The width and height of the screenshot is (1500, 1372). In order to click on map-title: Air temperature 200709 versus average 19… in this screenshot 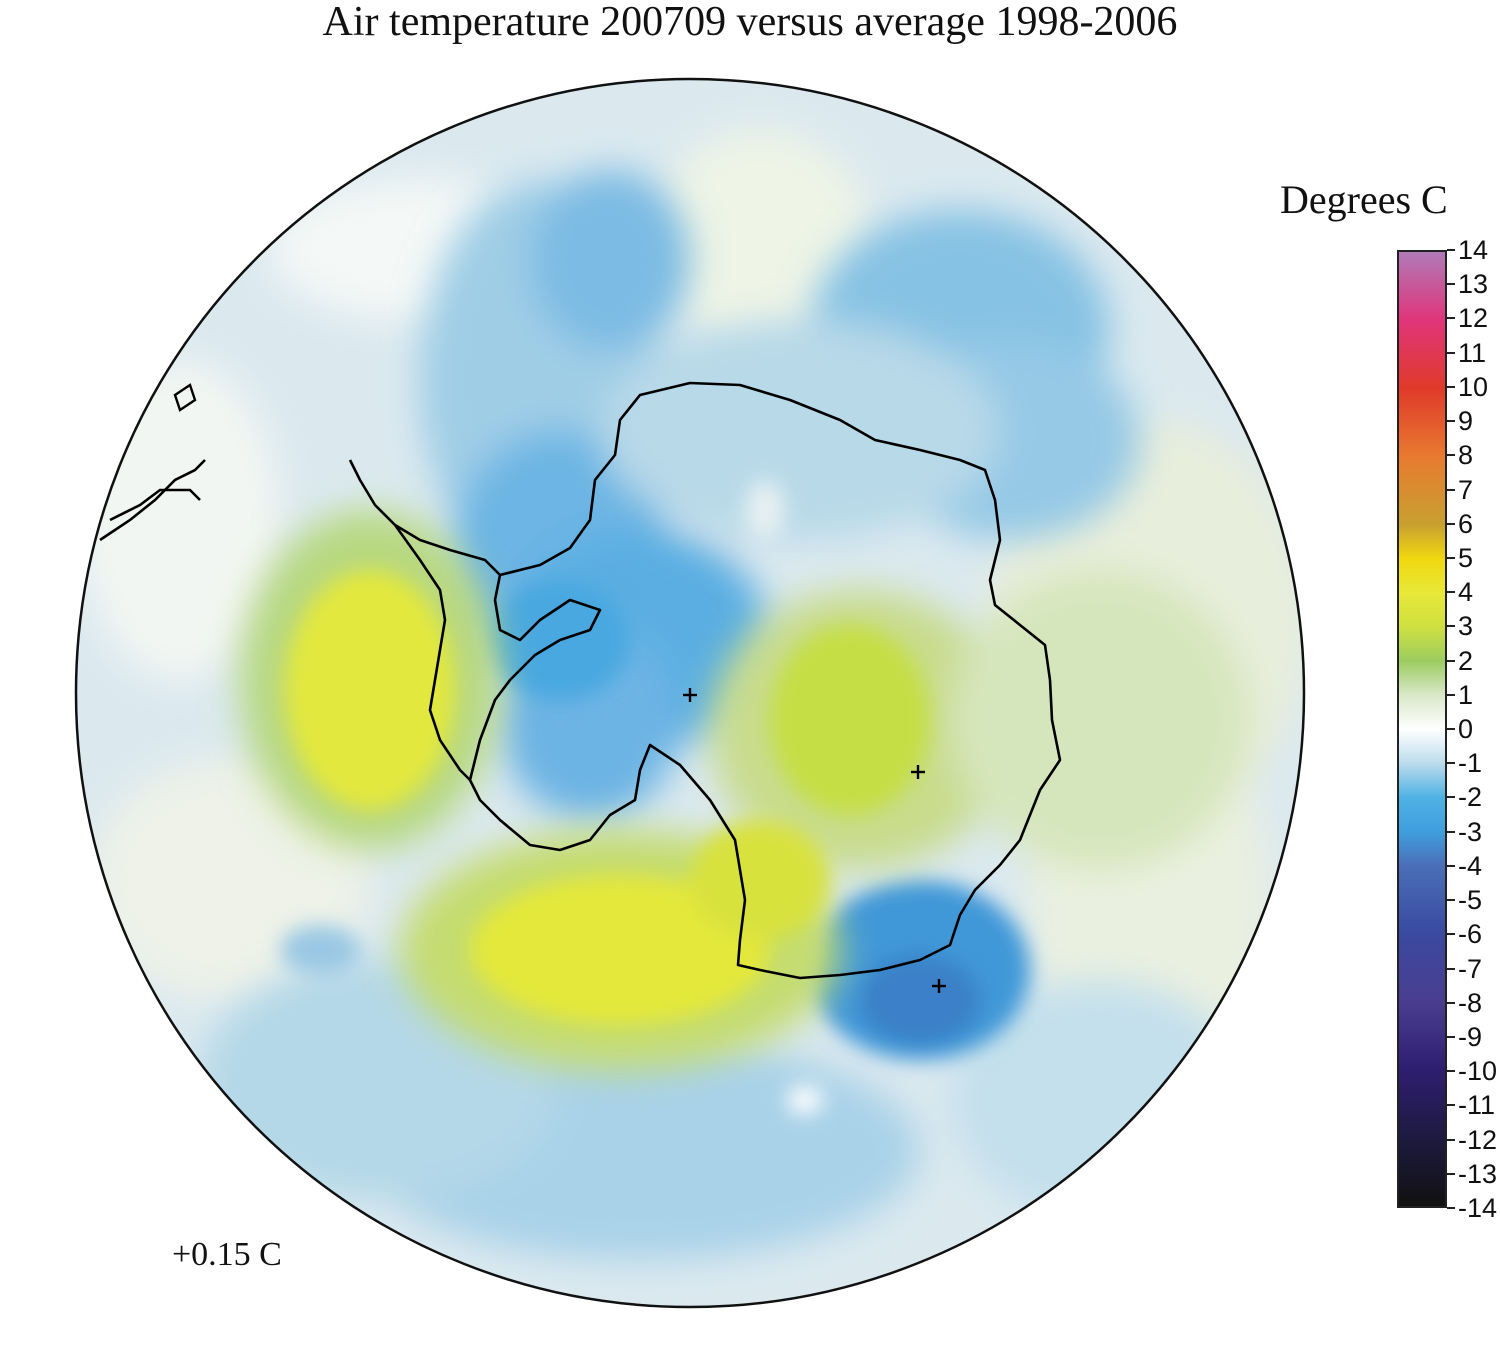, I will do `click(750, 22)`.